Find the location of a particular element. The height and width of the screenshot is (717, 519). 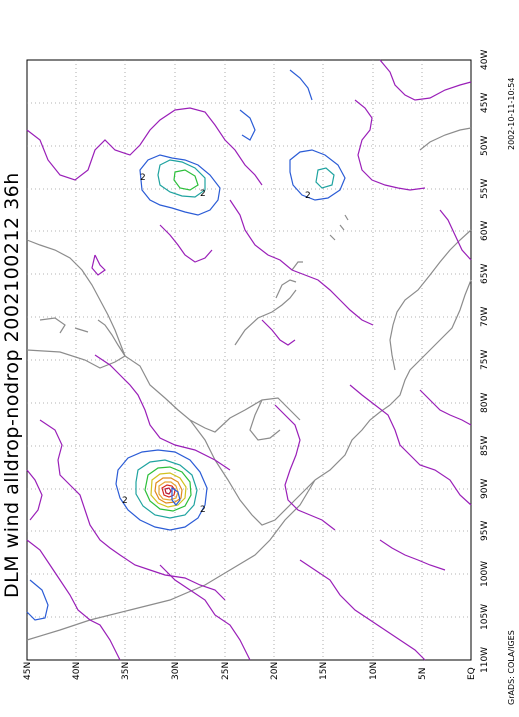

lat-label-35n: 35N is located at coordinates (126, 671).